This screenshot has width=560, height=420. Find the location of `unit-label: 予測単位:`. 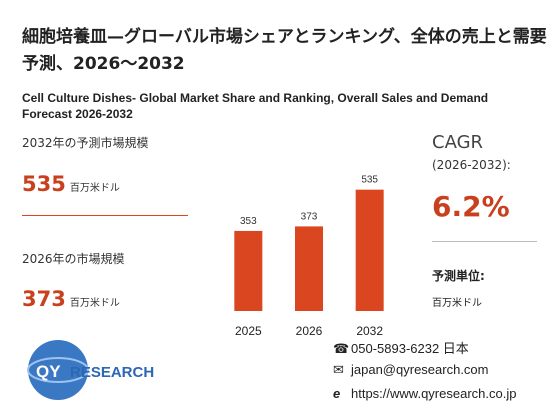

unit-label: 予測単位: is located at coordinates (458, 276).